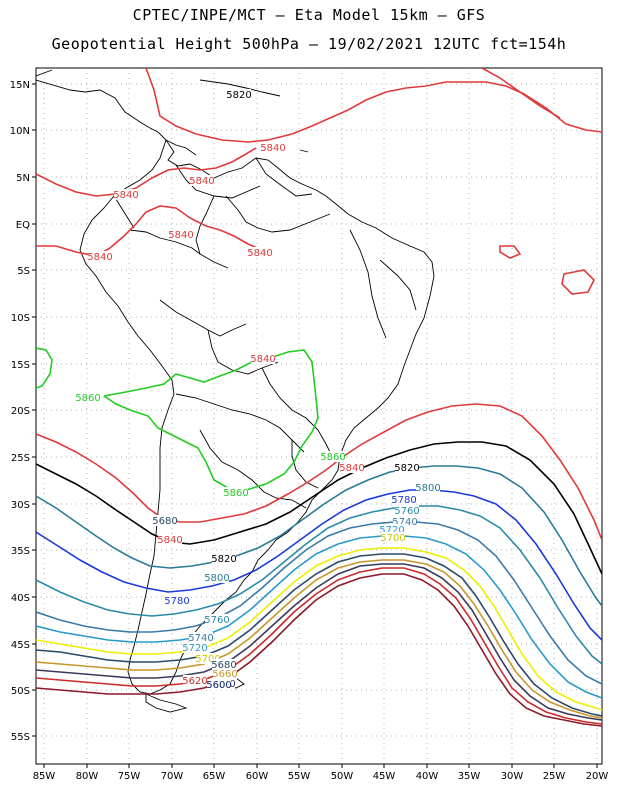 The height and width of the screenshot is (800, 618). I want to click on contour-label: 5780, so click(403, 500).